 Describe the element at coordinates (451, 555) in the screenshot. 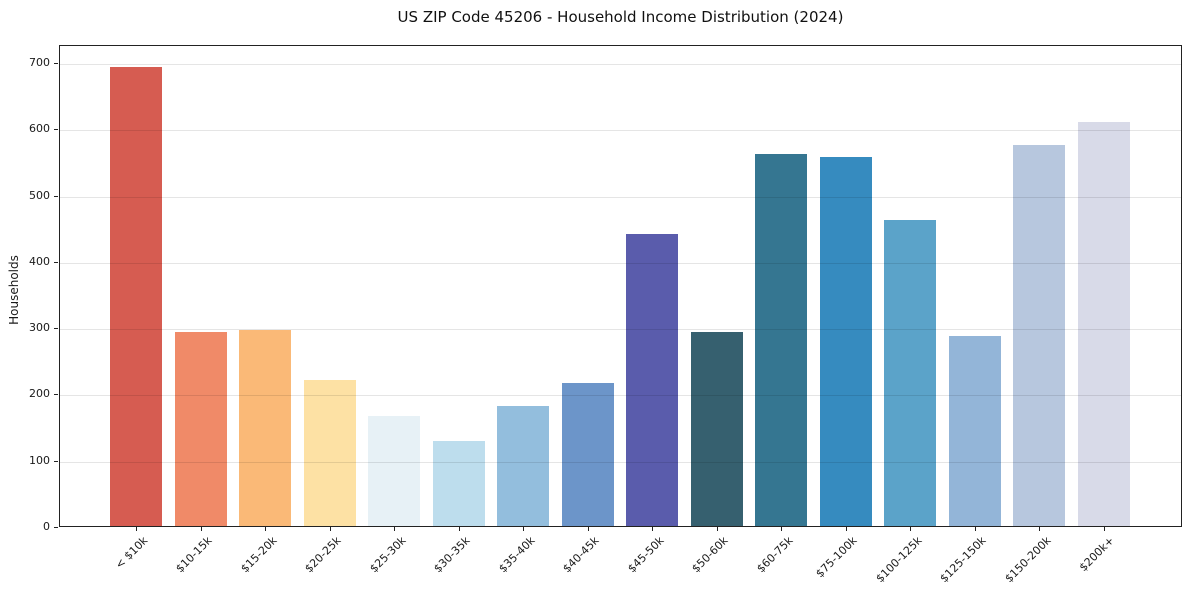

I see `x-tick-label: $30-35k` at that location.